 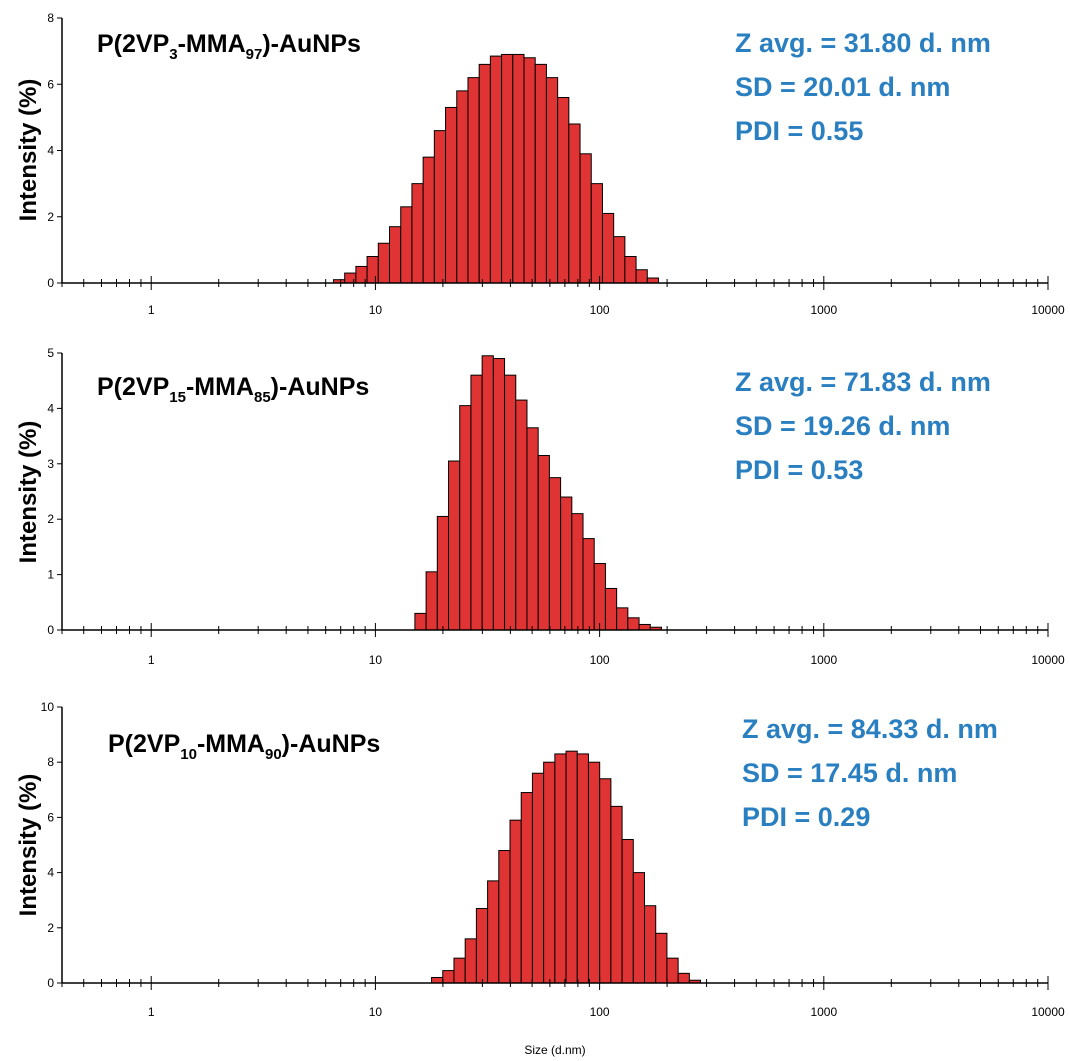 What do you see at coordinates (863, 43) in the screenshot?
I see `stat-line: Z avg. = 31.80 d. nm` at bounding box center [863, 43].